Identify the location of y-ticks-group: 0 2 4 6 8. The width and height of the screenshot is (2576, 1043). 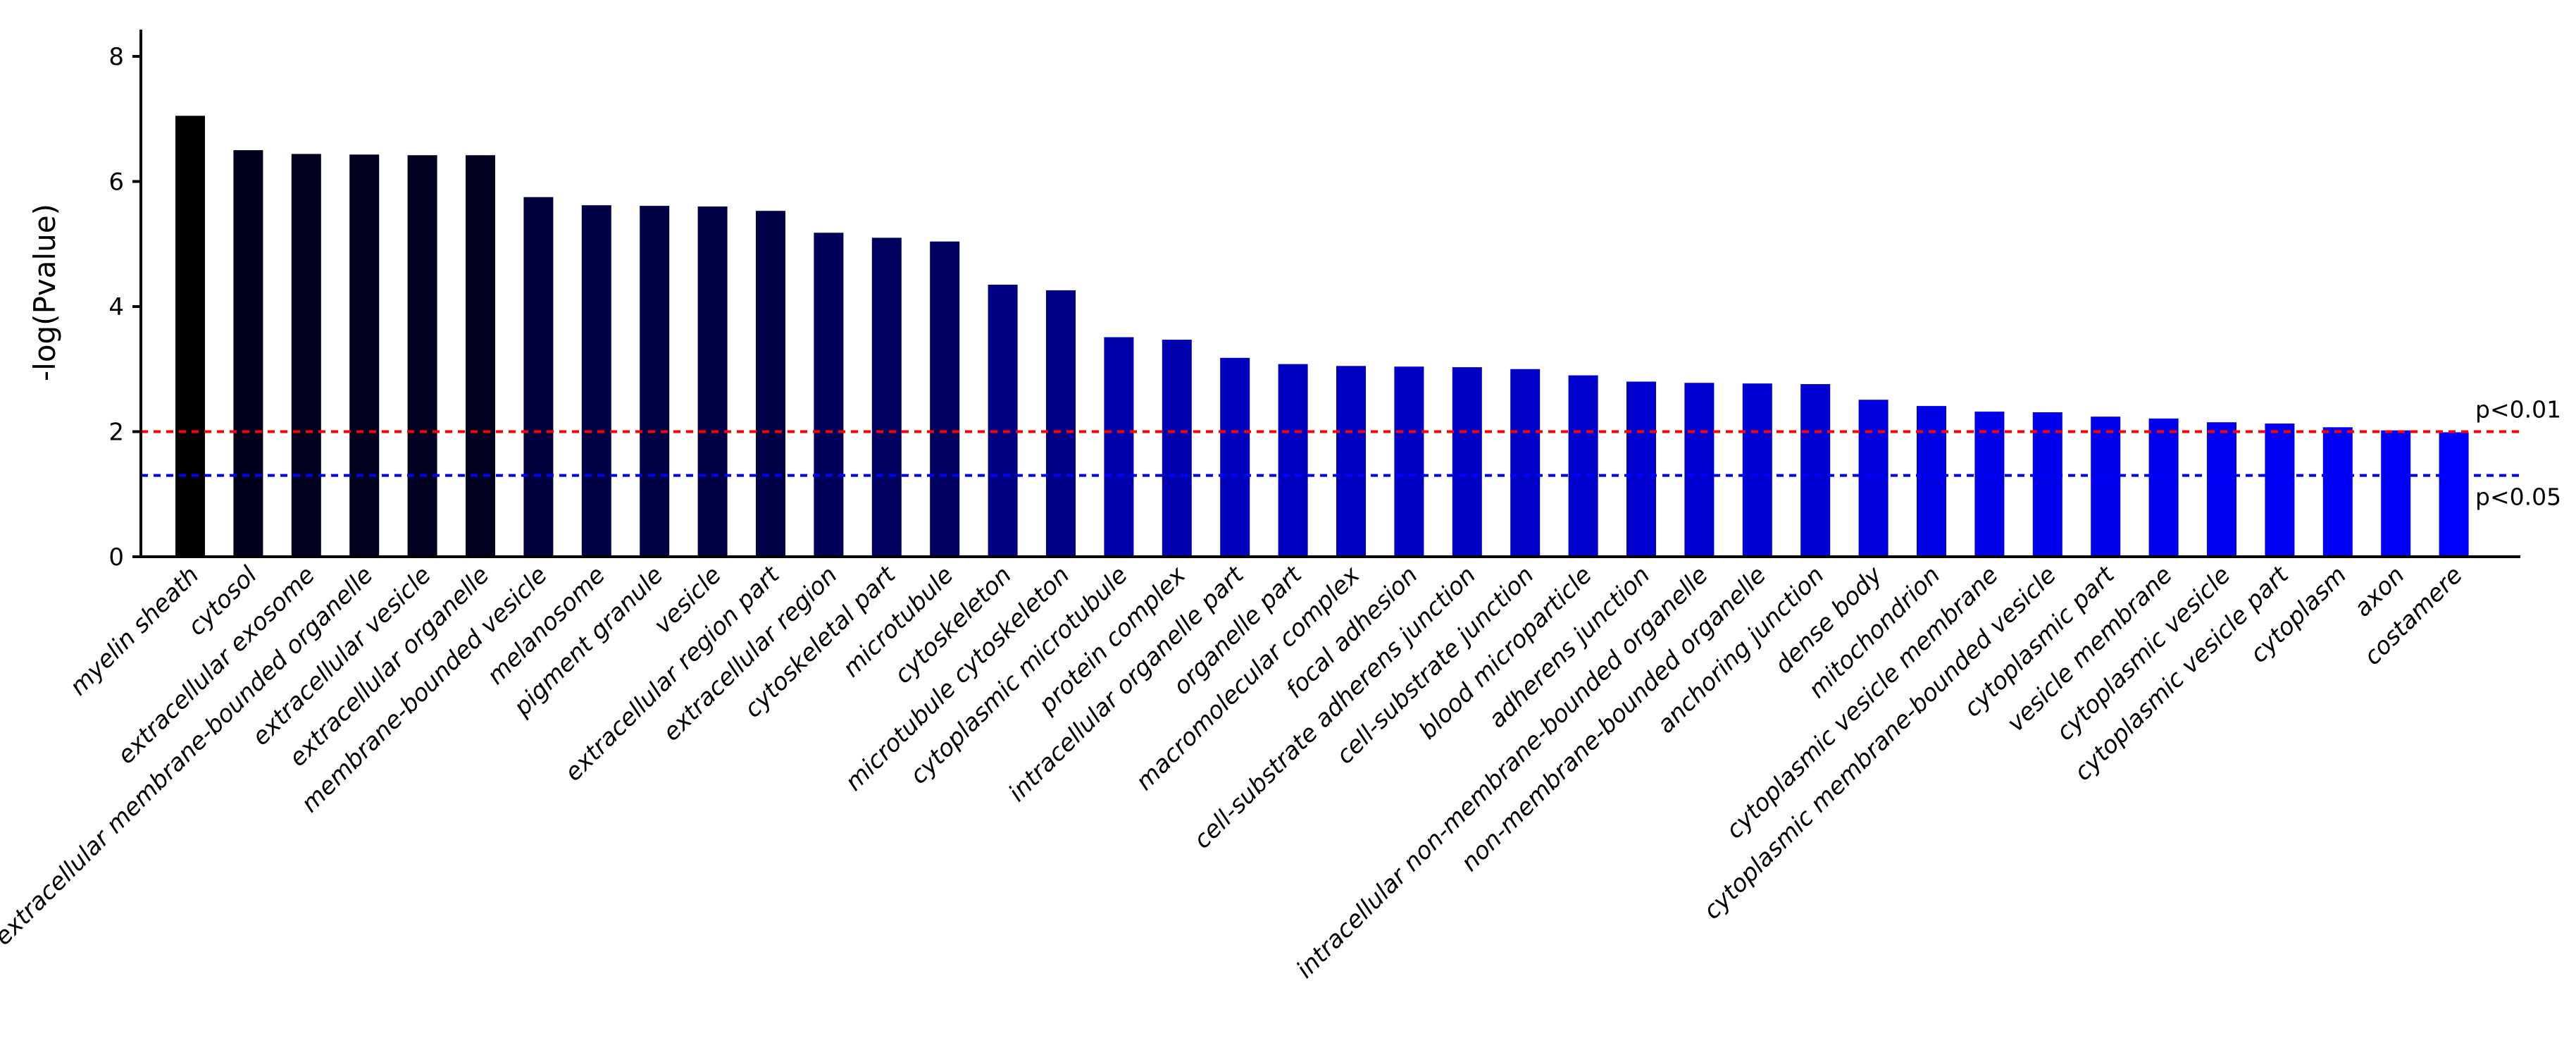
(124, 307).